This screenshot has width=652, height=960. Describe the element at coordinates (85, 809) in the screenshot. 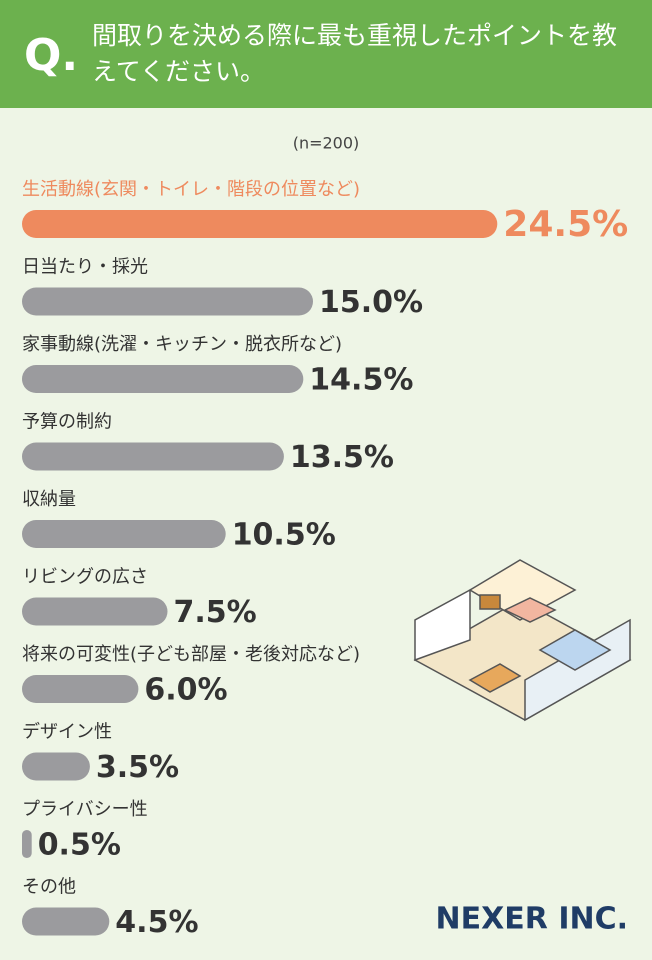

I see `category-label: プライバシー性` at that location.